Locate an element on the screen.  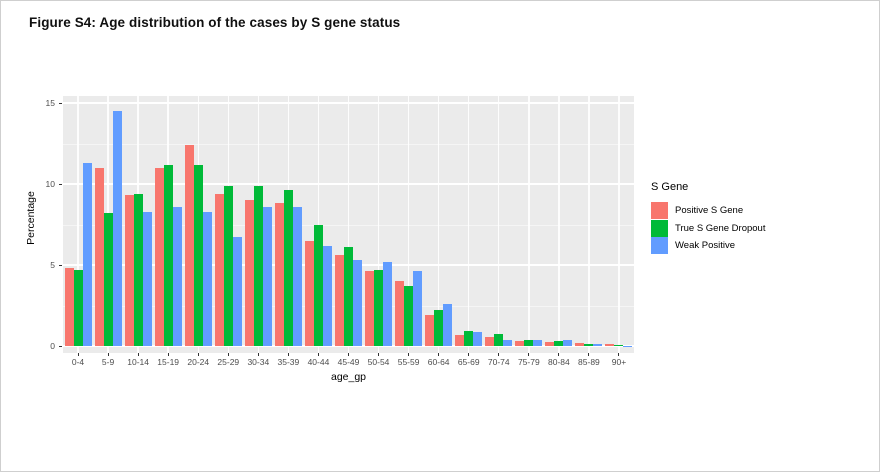
x-tick-label: 35-39 is located at coordinates (288, 362).